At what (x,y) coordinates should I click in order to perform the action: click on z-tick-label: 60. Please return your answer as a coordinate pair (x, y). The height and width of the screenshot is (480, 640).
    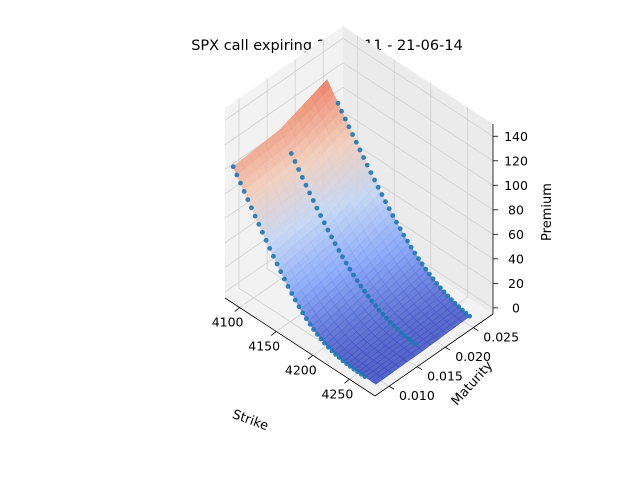
    Looking at the image, I should click on (516, 234).